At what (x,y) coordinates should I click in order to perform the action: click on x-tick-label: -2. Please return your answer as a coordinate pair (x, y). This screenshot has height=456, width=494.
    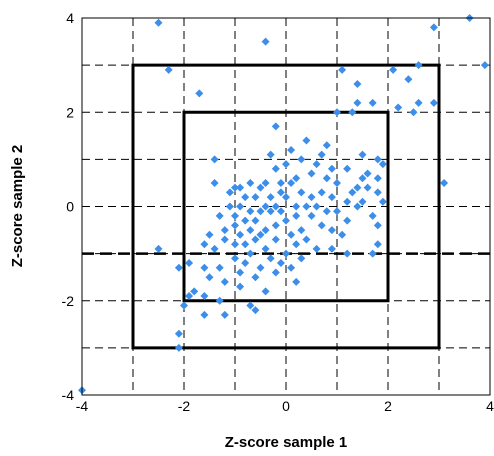
    Looking at the image, I should click on (184, 406).